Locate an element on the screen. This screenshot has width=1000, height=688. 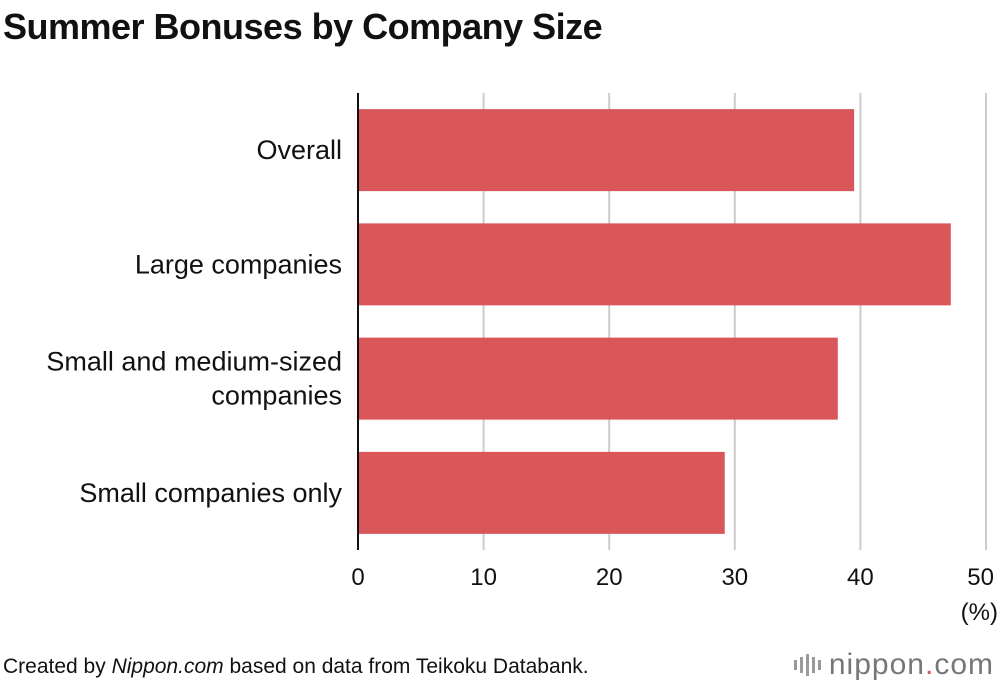
x-tick-label: 10 is located at coordinates (483, 577).